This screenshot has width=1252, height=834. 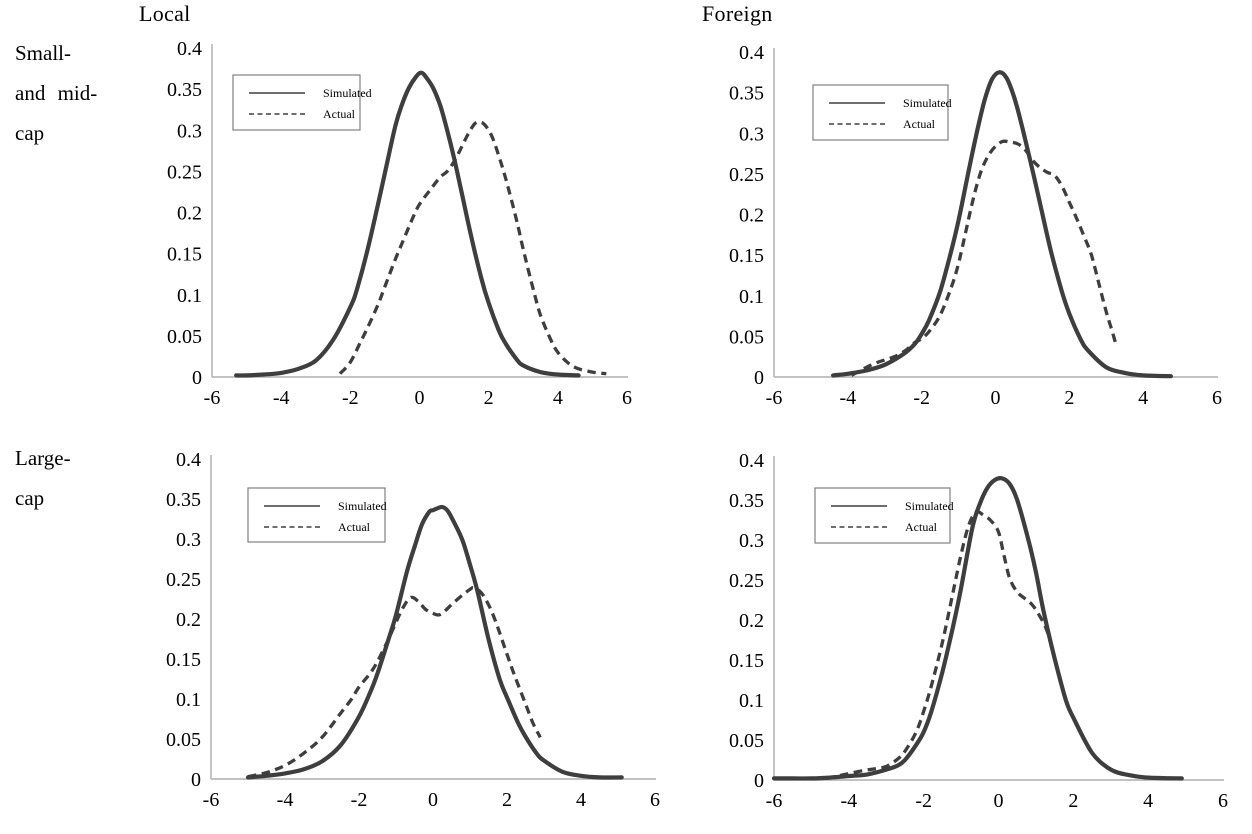 What do you see at coordinates (43, 458) in the screenshot?
I see `row-label-line: Large-` at bounding box center [43, 458].